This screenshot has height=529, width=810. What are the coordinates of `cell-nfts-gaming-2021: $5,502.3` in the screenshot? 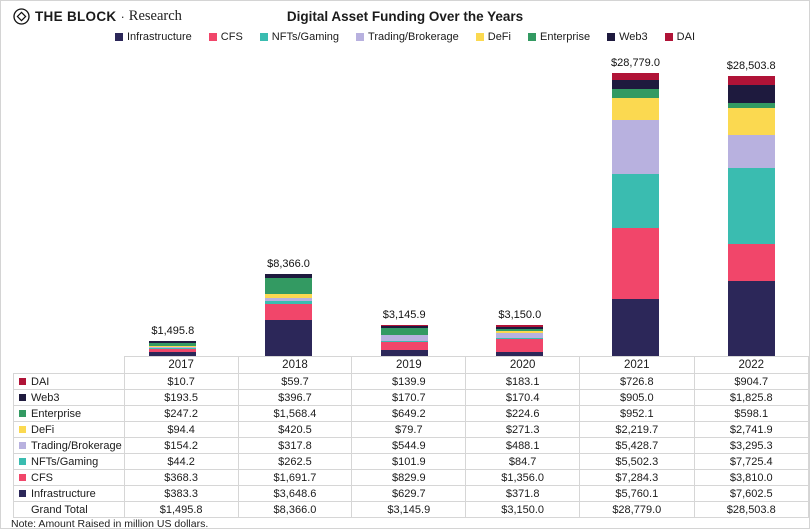 It's located at (637, 461).